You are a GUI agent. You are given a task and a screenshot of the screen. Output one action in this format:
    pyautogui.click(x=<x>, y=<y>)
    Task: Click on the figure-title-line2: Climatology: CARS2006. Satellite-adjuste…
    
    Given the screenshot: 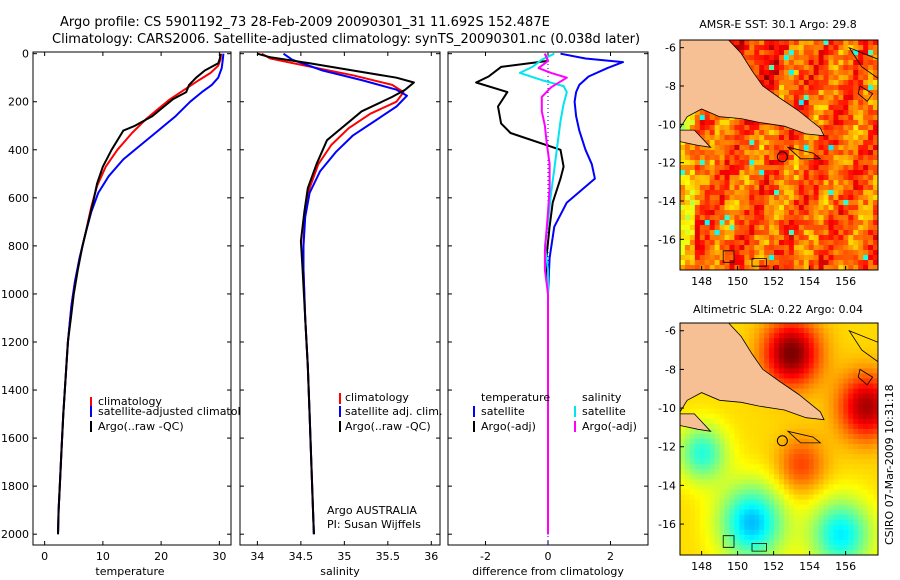 What is the action you would take?
    pyautogui.click(x=346, y=39)
    